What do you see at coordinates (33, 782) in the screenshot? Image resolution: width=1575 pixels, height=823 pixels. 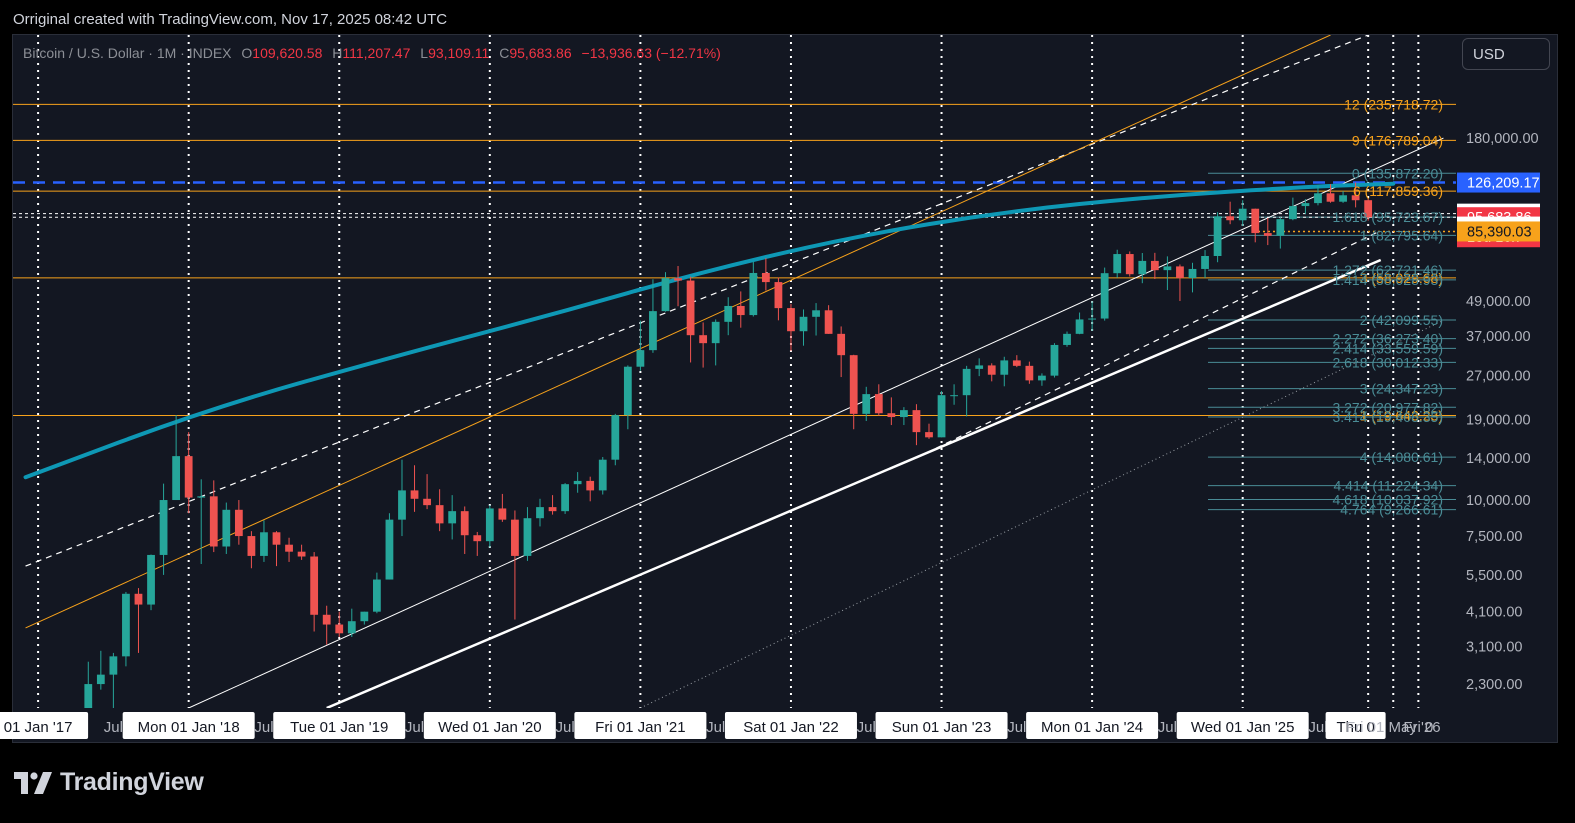 I see `tradingview-logo-icon` at bounding box center [33, 782].